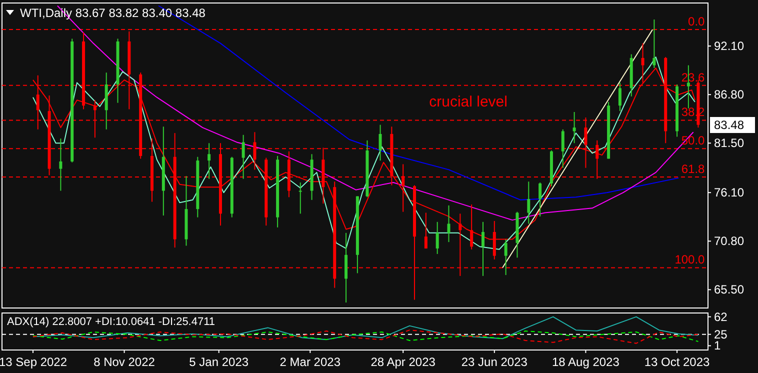 This screenshot has width=758, height=373. Describe the element at coordinates (690, 259) in the screenshot. I see `annotation: 100.0` at that location.